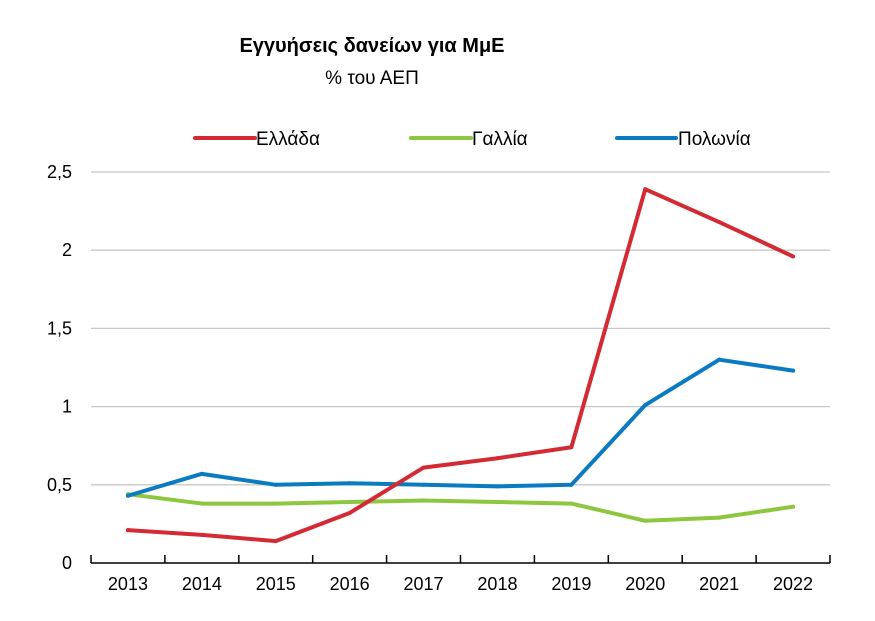 This screenshot has height=621, width=875. What do you see at coordinates (59, 172) in the screenshot?
I see `y-tick-label: 2,5` at bounding box center [59, 172].